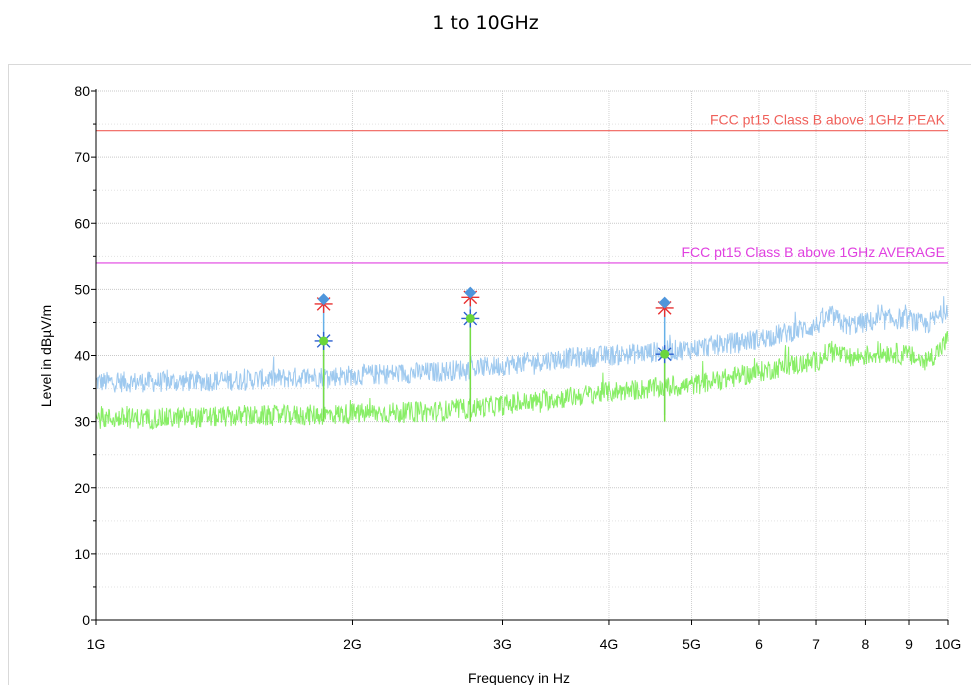 The image size is (971, 685). I want to click on x-tick-label: 3G, so click(502, 644).